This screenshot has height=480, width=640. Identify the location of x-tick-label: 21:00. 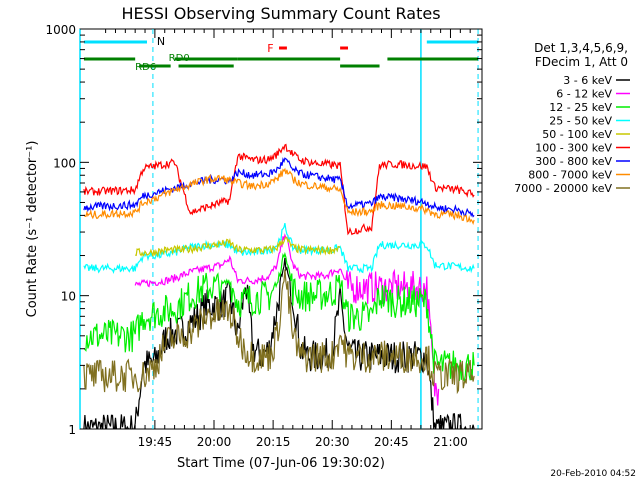
(450, 442).